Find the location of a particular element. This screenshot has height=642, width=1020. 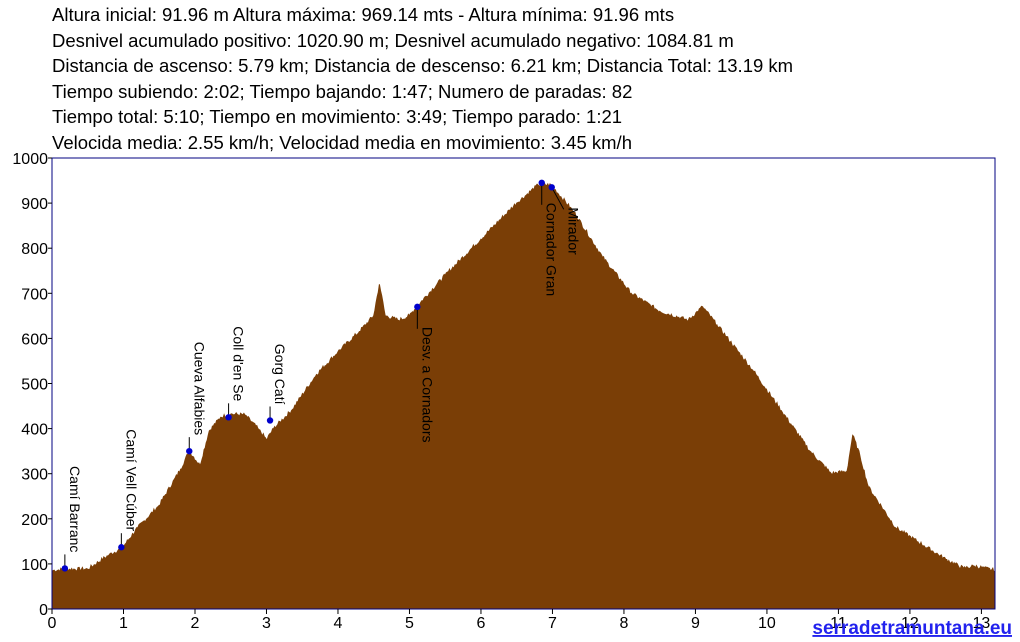

waypoint: Camí Vell Cúber is located at coordinates (128, 490).